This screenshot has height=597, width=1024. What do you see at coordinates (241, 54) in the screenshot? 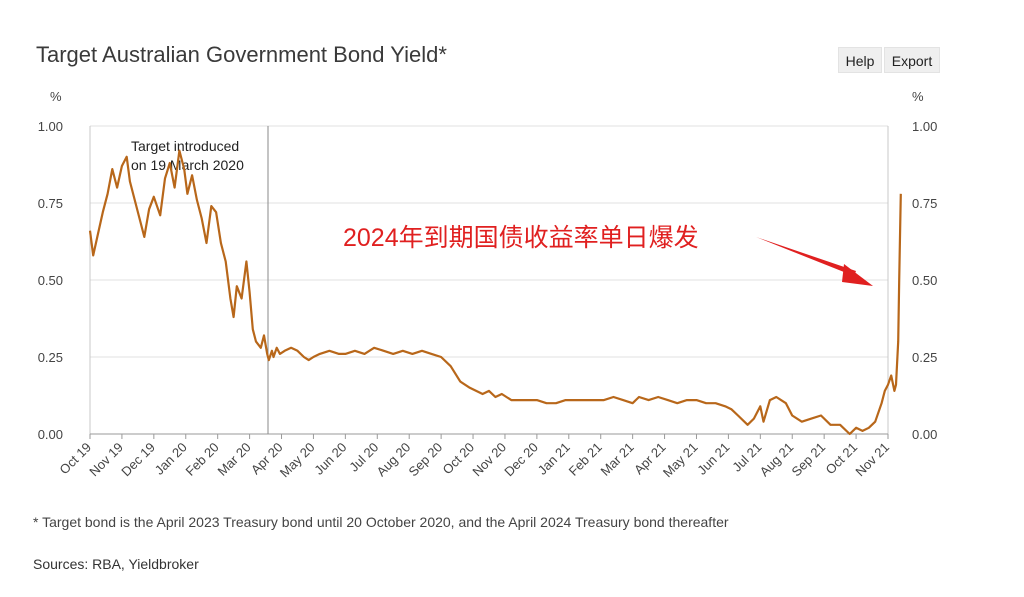
I see `chart-title: Target Australian Government Bond Yield*` at bounding box center [241, 54].